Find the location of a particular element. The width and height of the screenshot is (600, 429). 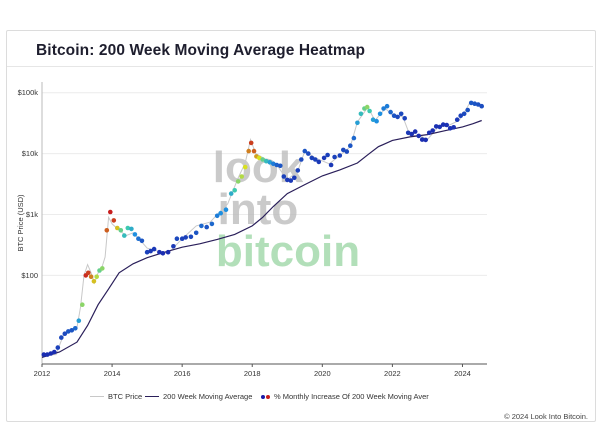

copyright: © 2024 Look Into Bitcoin. is located at coordinates (546, 416).